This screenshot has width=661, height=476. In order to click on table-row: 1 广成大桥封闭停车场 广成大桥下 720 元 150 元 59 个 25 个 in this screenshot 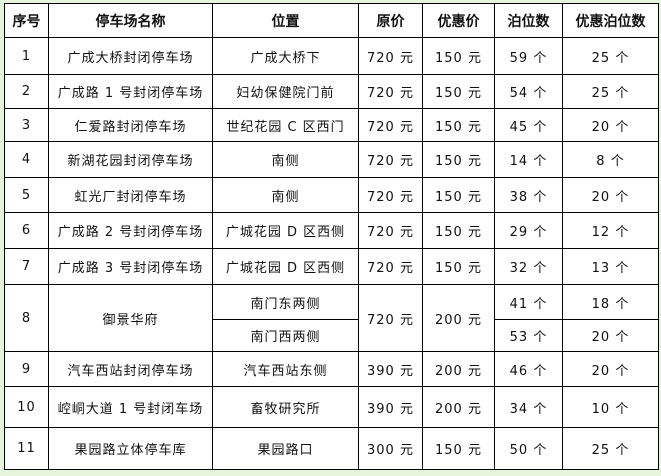, I will do `click(331, 56)`.